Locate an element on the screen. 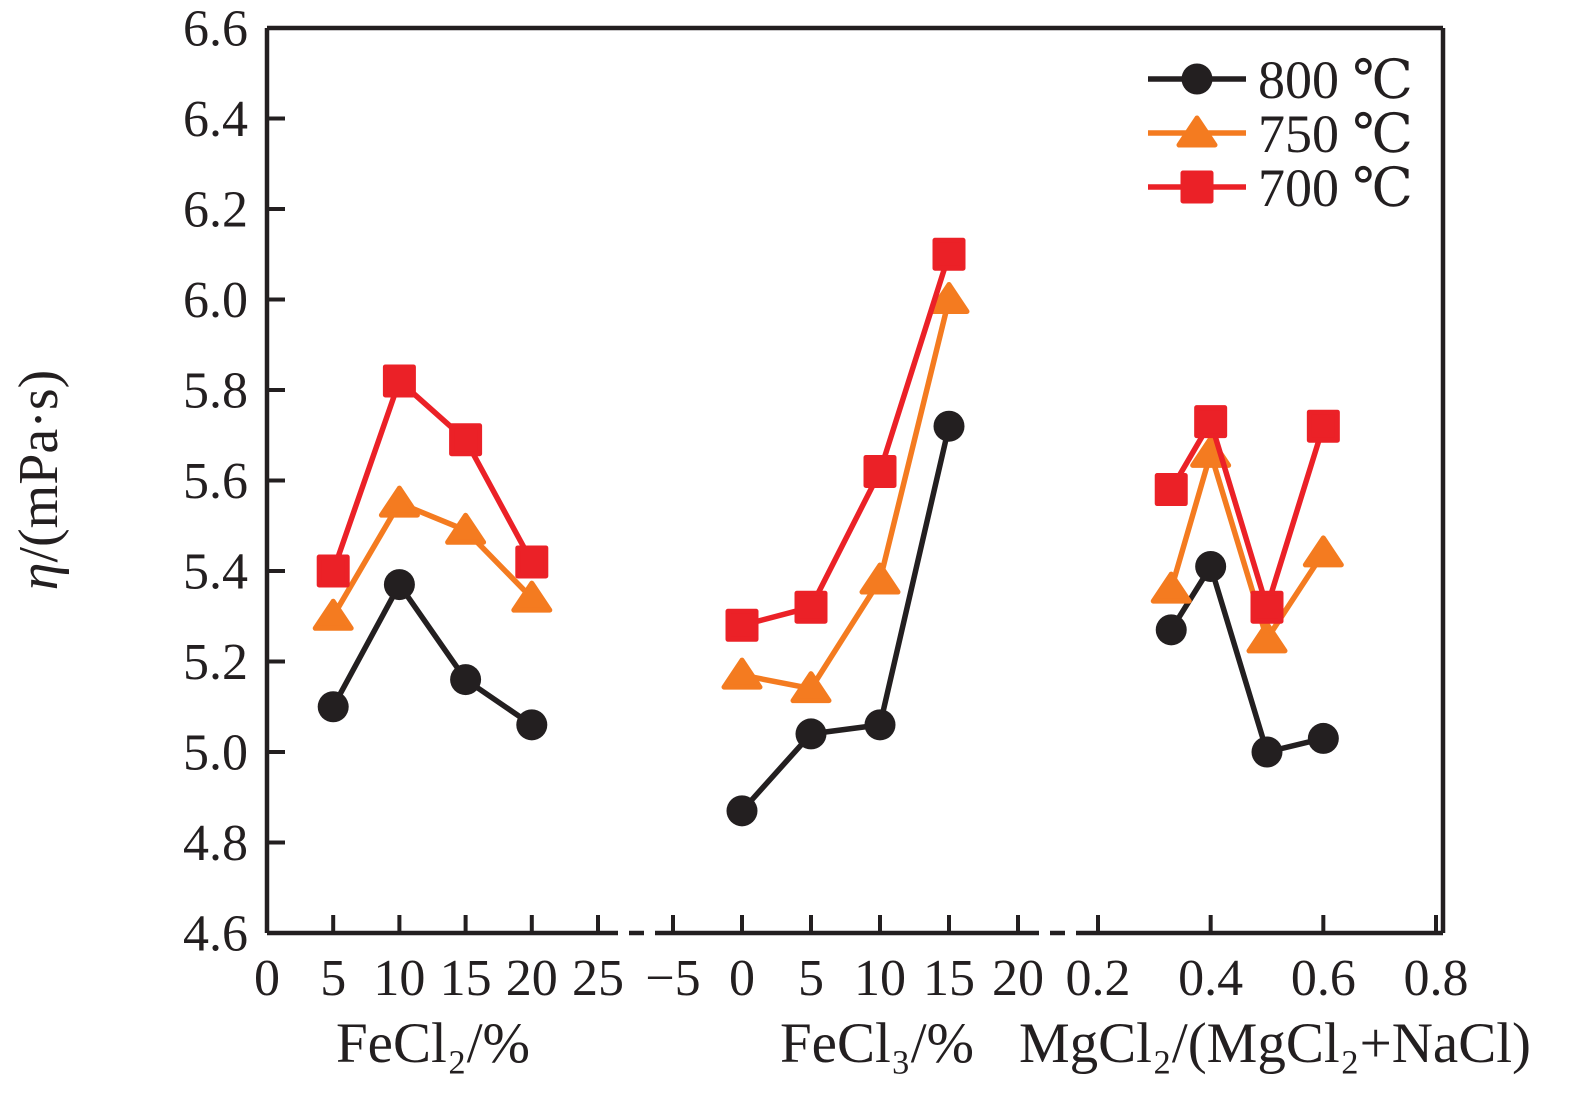 This screenshot has height=1094, width=1575. x-axis-title-2: MgCl₂/(MgCl₂+NaCl) is located at coordinates (1275, 1043).